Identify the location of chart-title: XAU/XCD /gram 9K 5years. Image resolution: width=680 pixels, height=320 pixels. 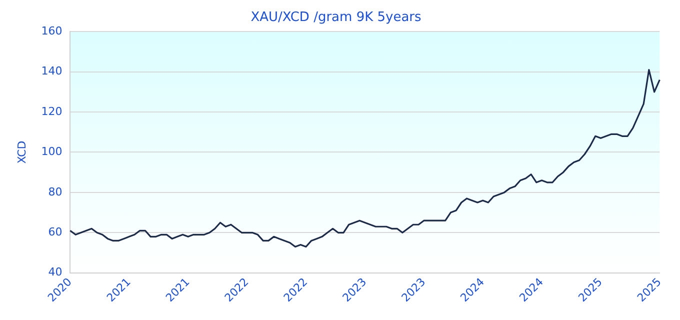
(336, 18).